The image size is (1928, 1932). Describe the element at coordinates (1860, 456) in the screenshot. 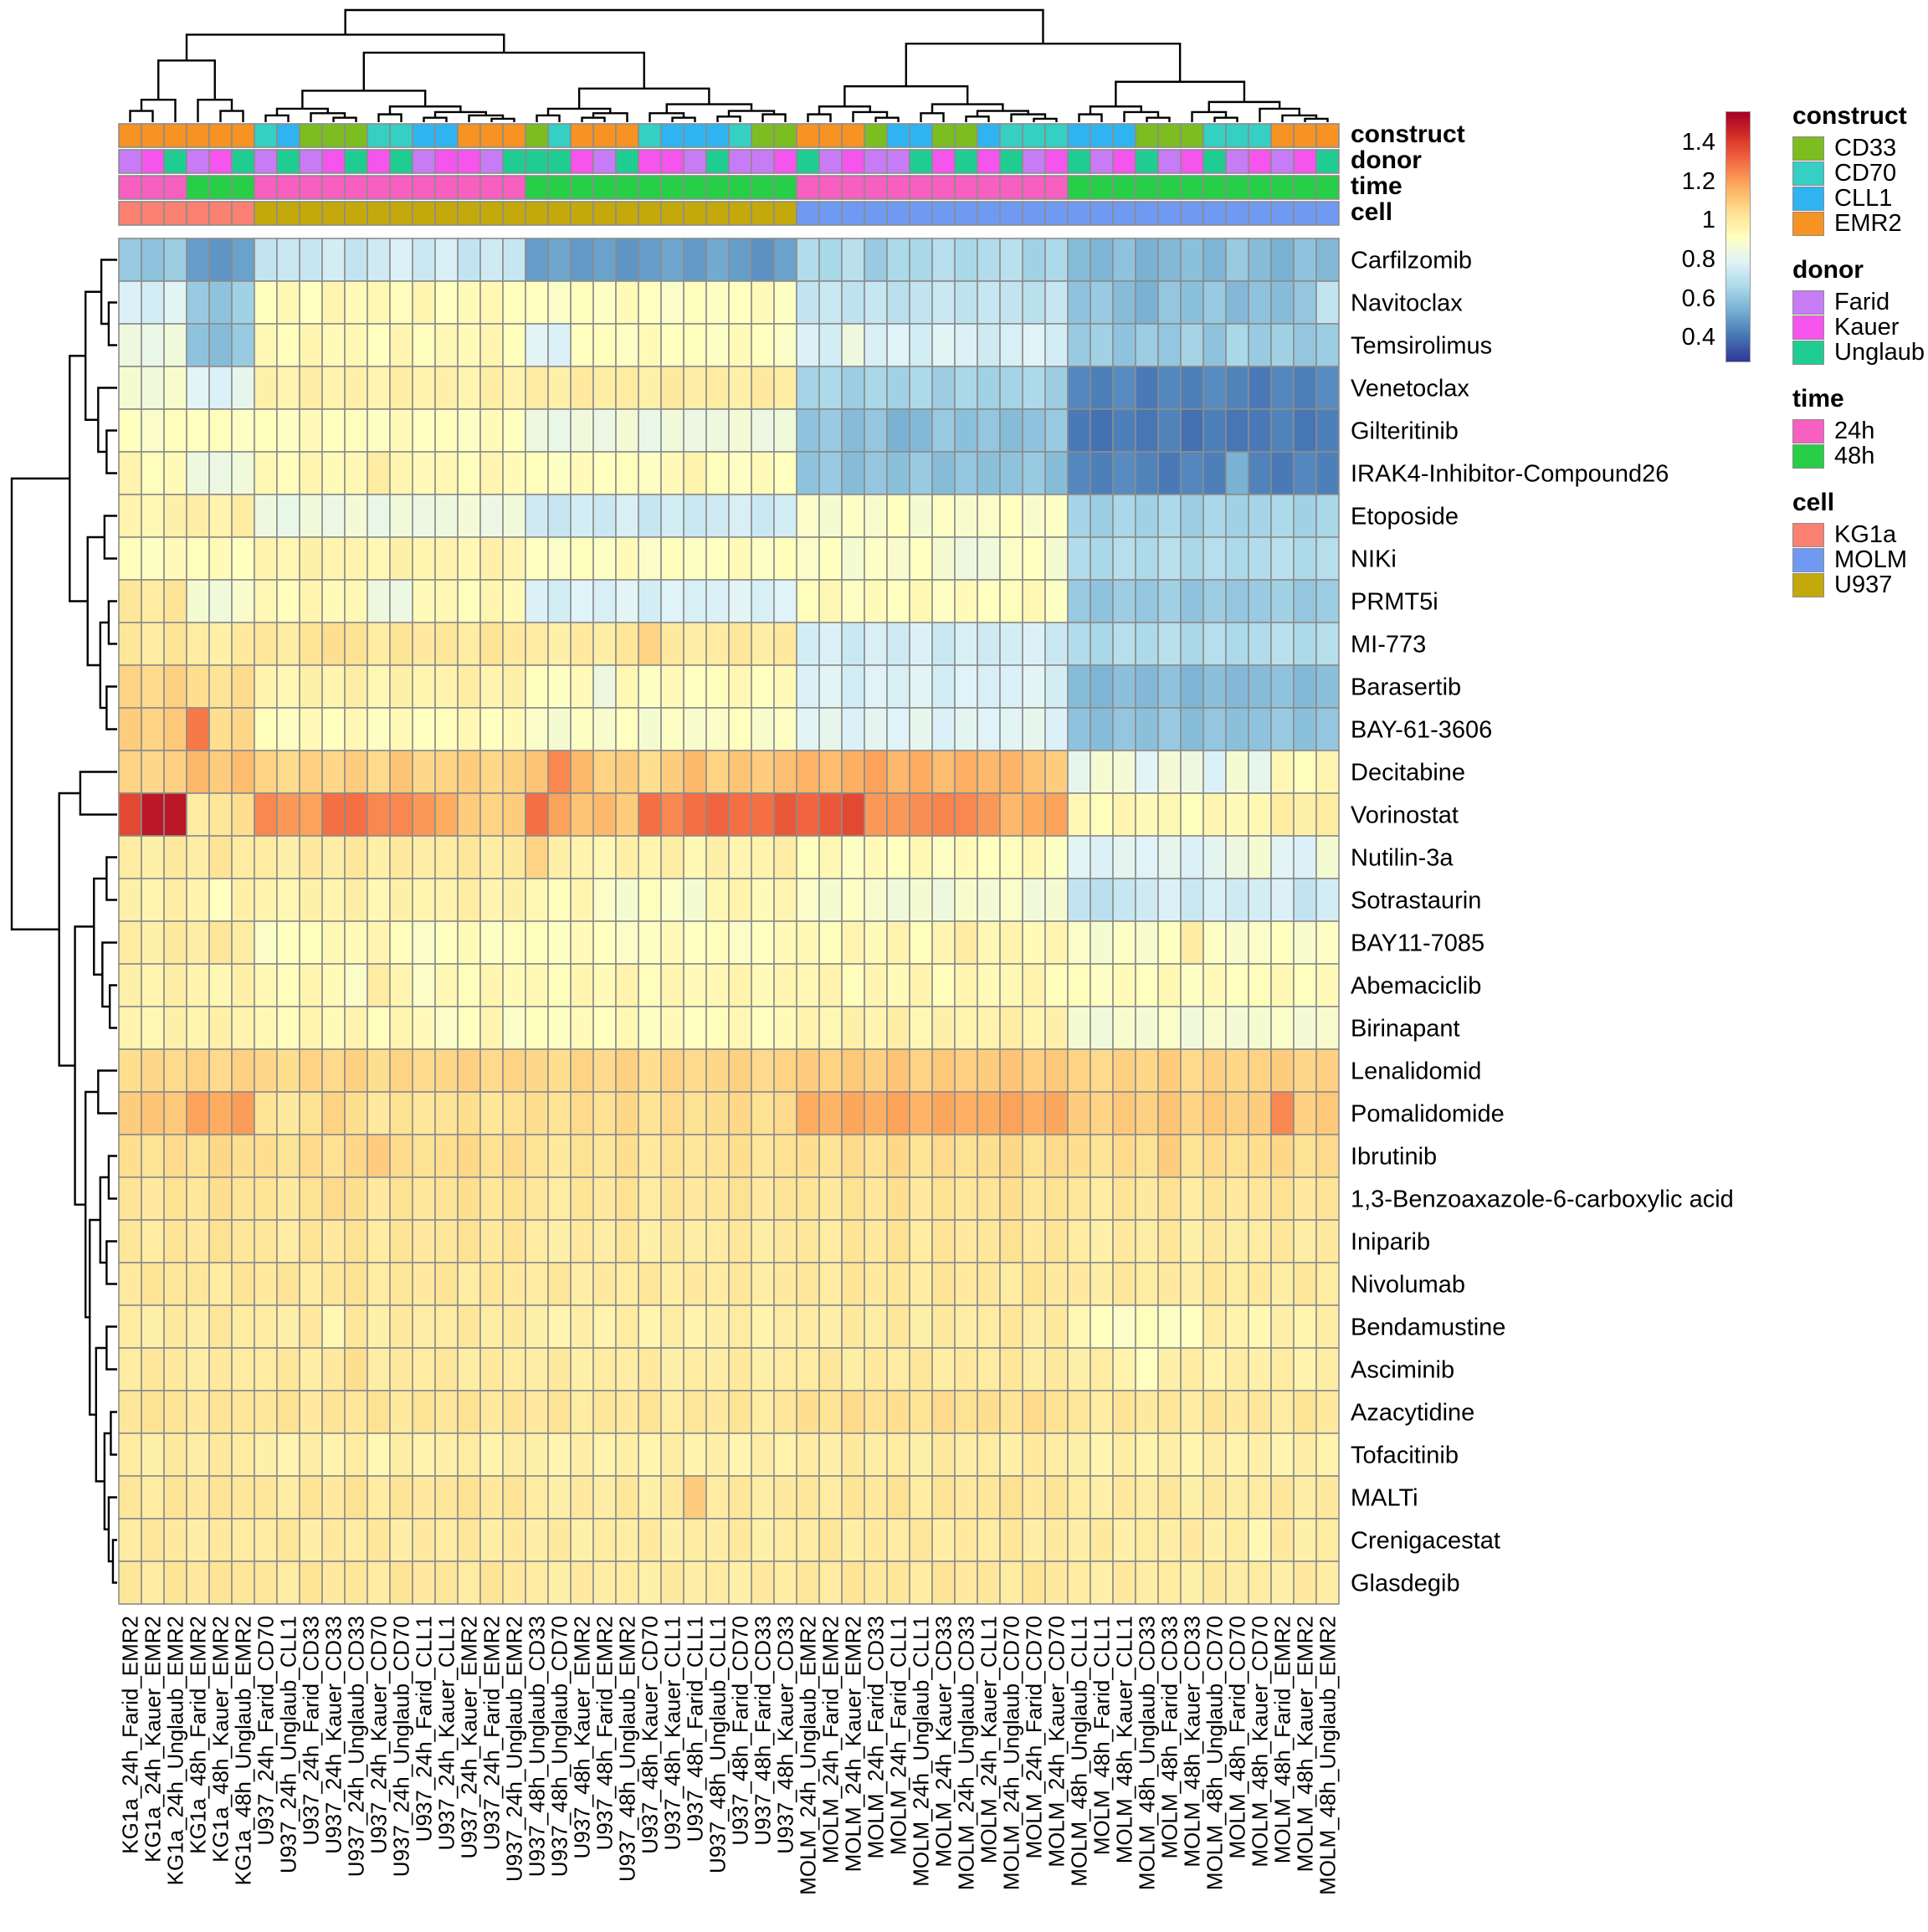

I see `legend-item-48h: 48h` at that location.